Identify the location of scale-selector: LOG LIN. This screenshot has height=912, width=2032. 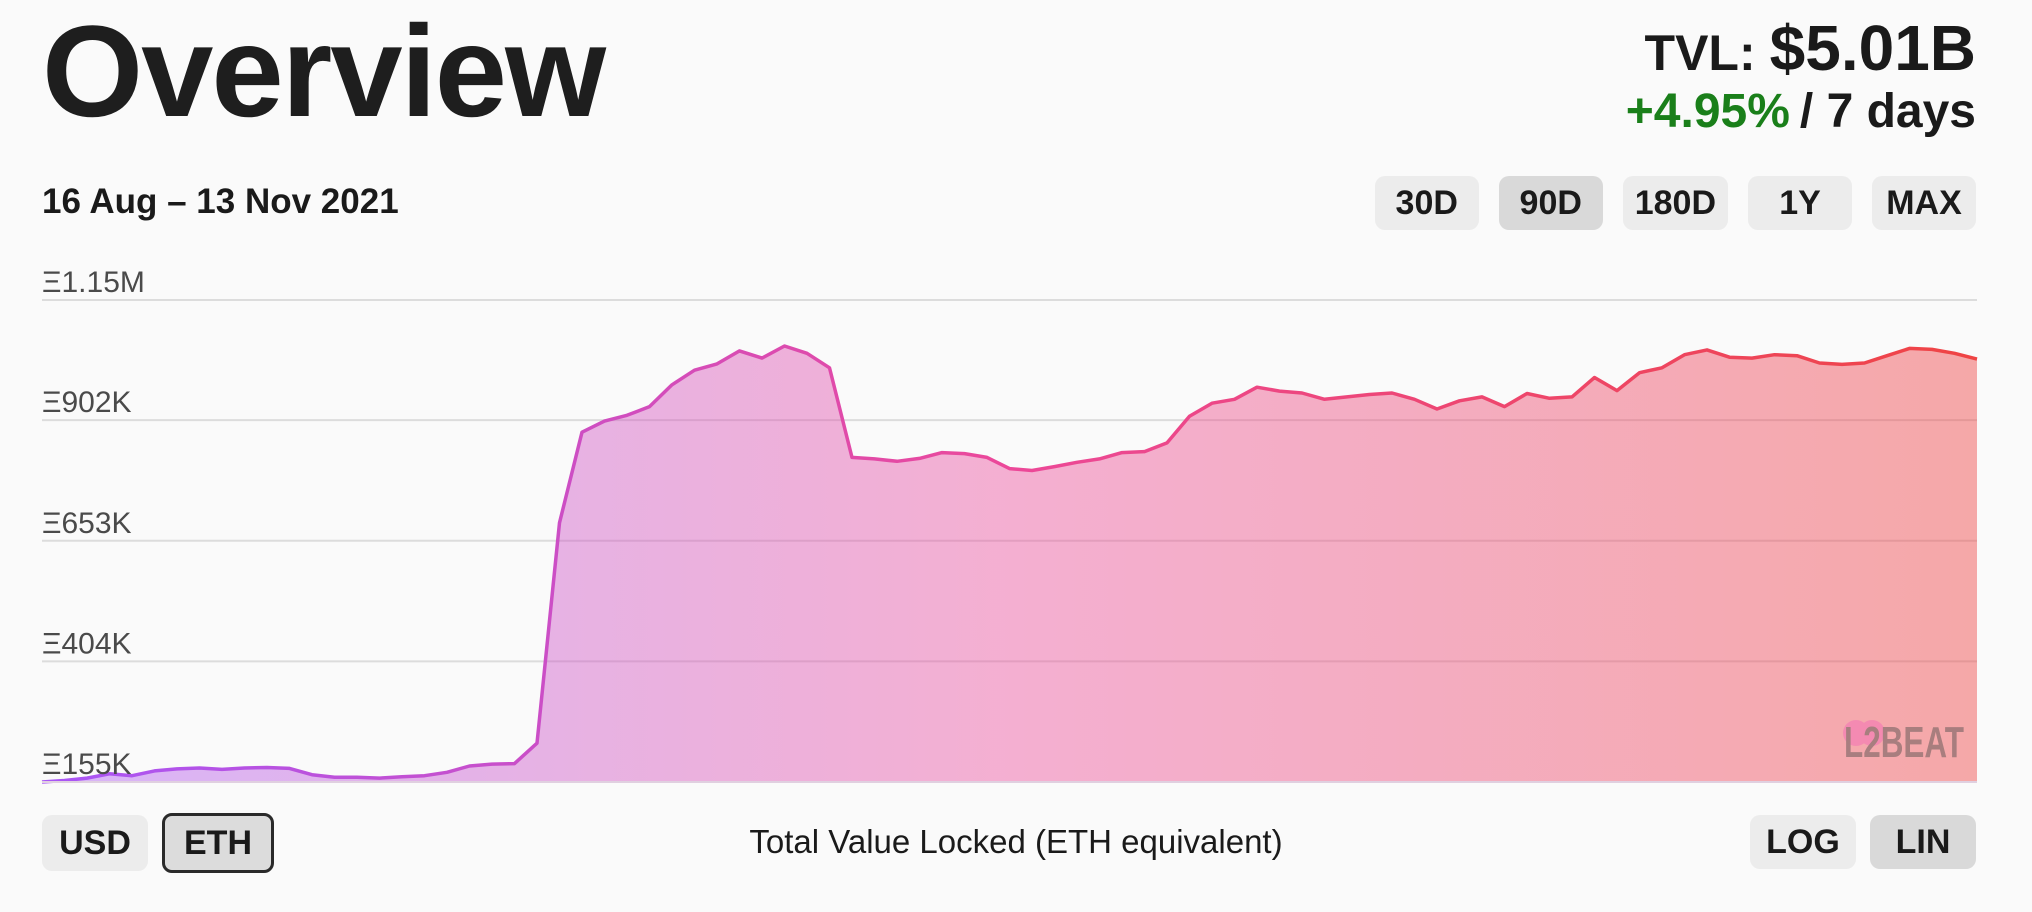
(1863, 842).